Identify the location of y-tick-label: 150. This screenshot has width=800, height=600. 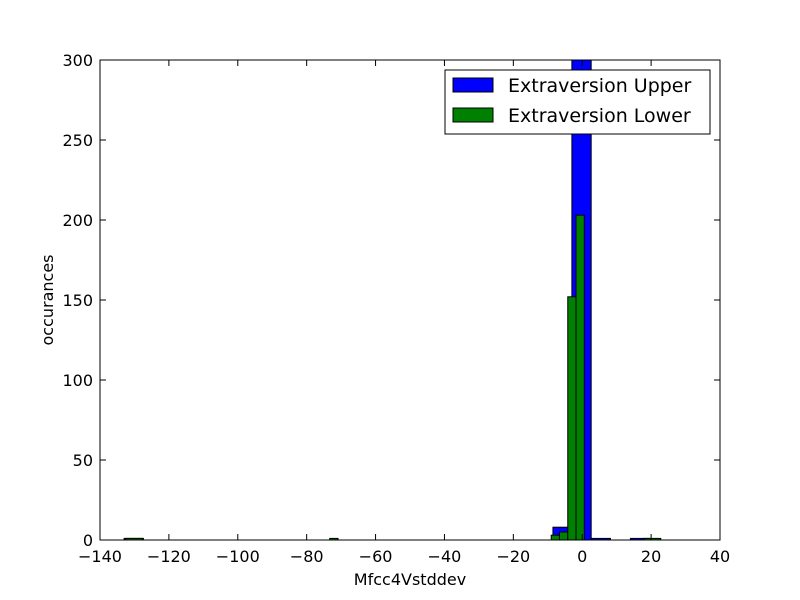
(77, 300).